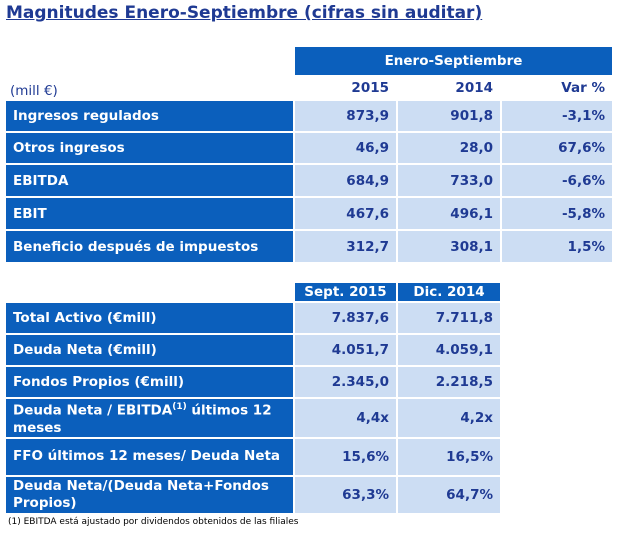 Image resolution: width=618 pixels, height=543 pixels. Describe the element at coordinates (557, 246) in the screenshot. I see `cell-value: 1,5%` at that location.